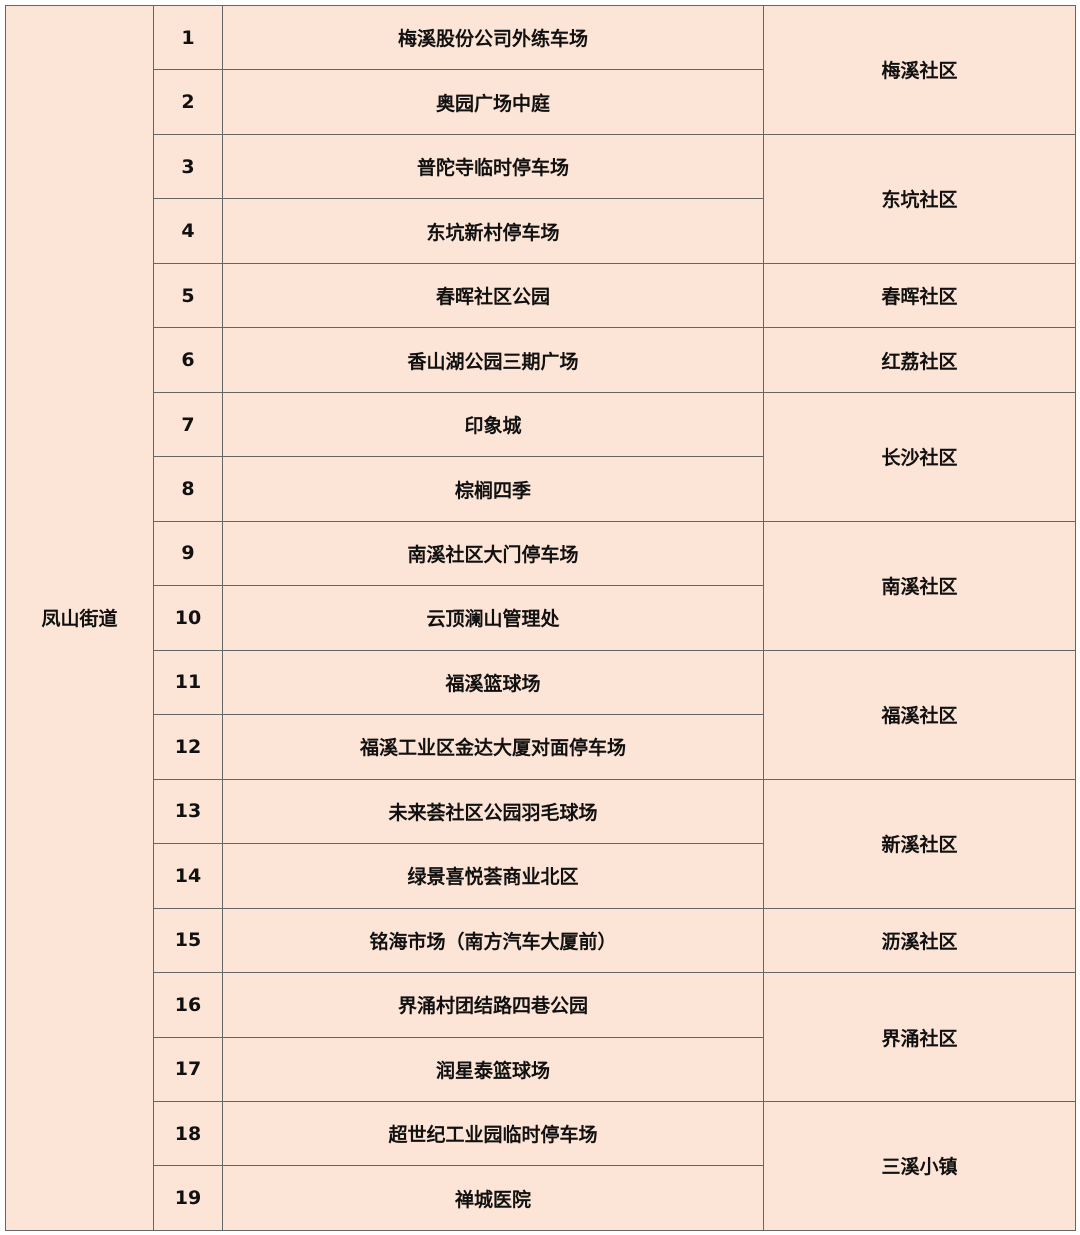  Describe the element at coordinates (188, 37) in the screenshot. I see `number-cell: 1` at that location.